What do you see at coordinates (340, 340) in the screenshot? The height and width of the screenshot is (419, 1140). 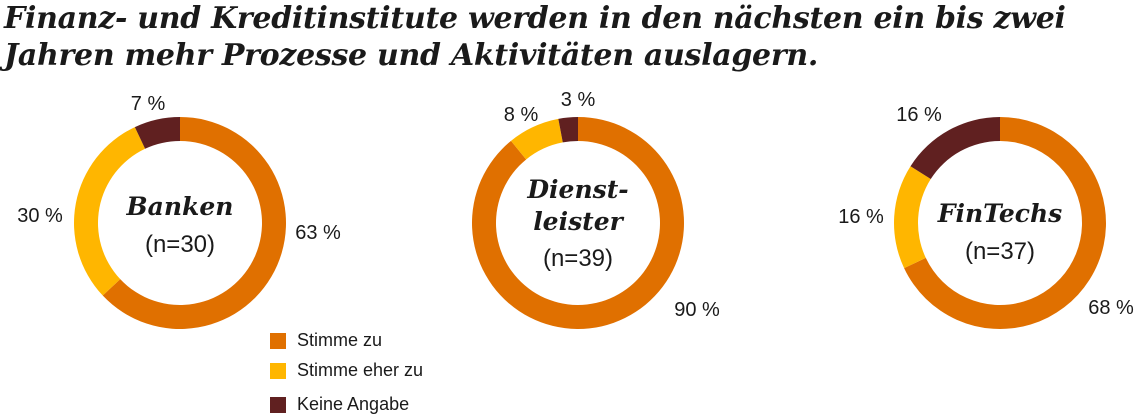 I see `legend-label-stimme-zu: Stimme zu` at bounding box center [340, 340].